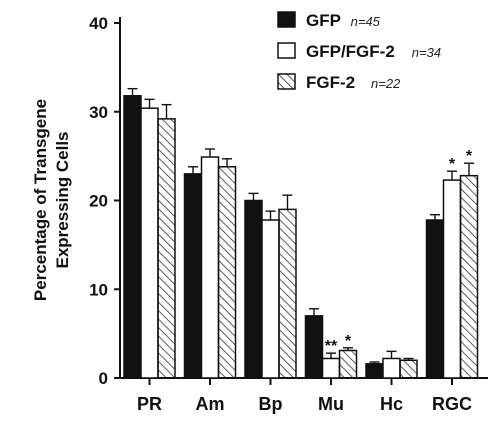 Image resolution: width=500 pixels, height=423 pixels. Describe the element at coordinates (391, 404) in the screenshot. I see `x-tick-label: Hc` at that location.